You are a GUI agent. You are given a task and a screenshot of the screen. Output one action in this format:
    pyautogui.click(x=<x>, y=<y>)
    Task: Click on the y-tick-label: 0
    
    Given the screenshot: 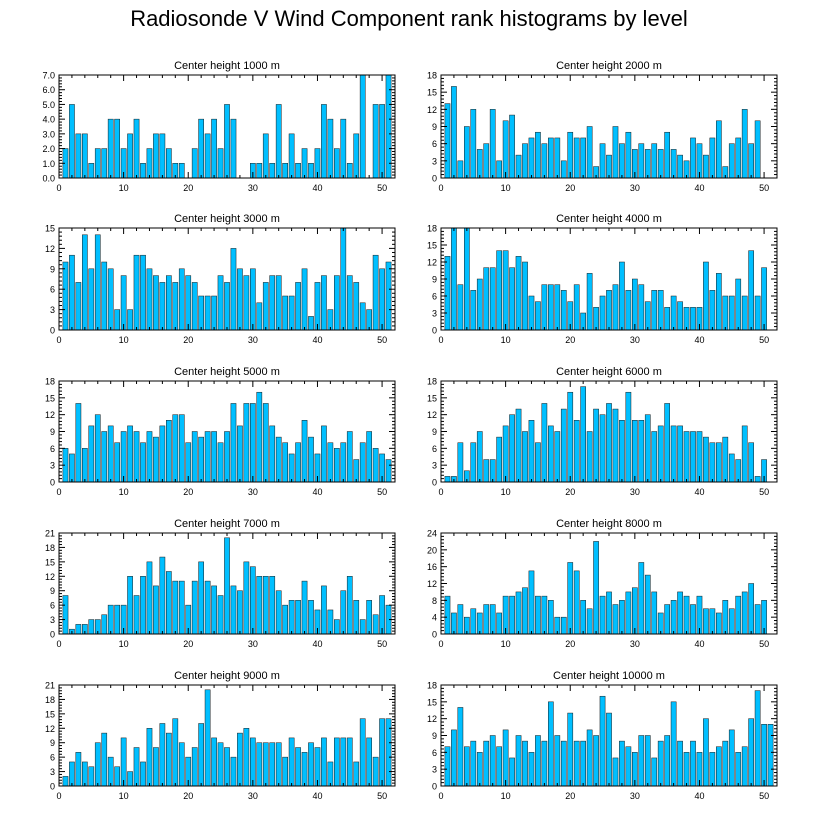 What is the action you would take?
    pyautogui.click(x=434, y=635)
    